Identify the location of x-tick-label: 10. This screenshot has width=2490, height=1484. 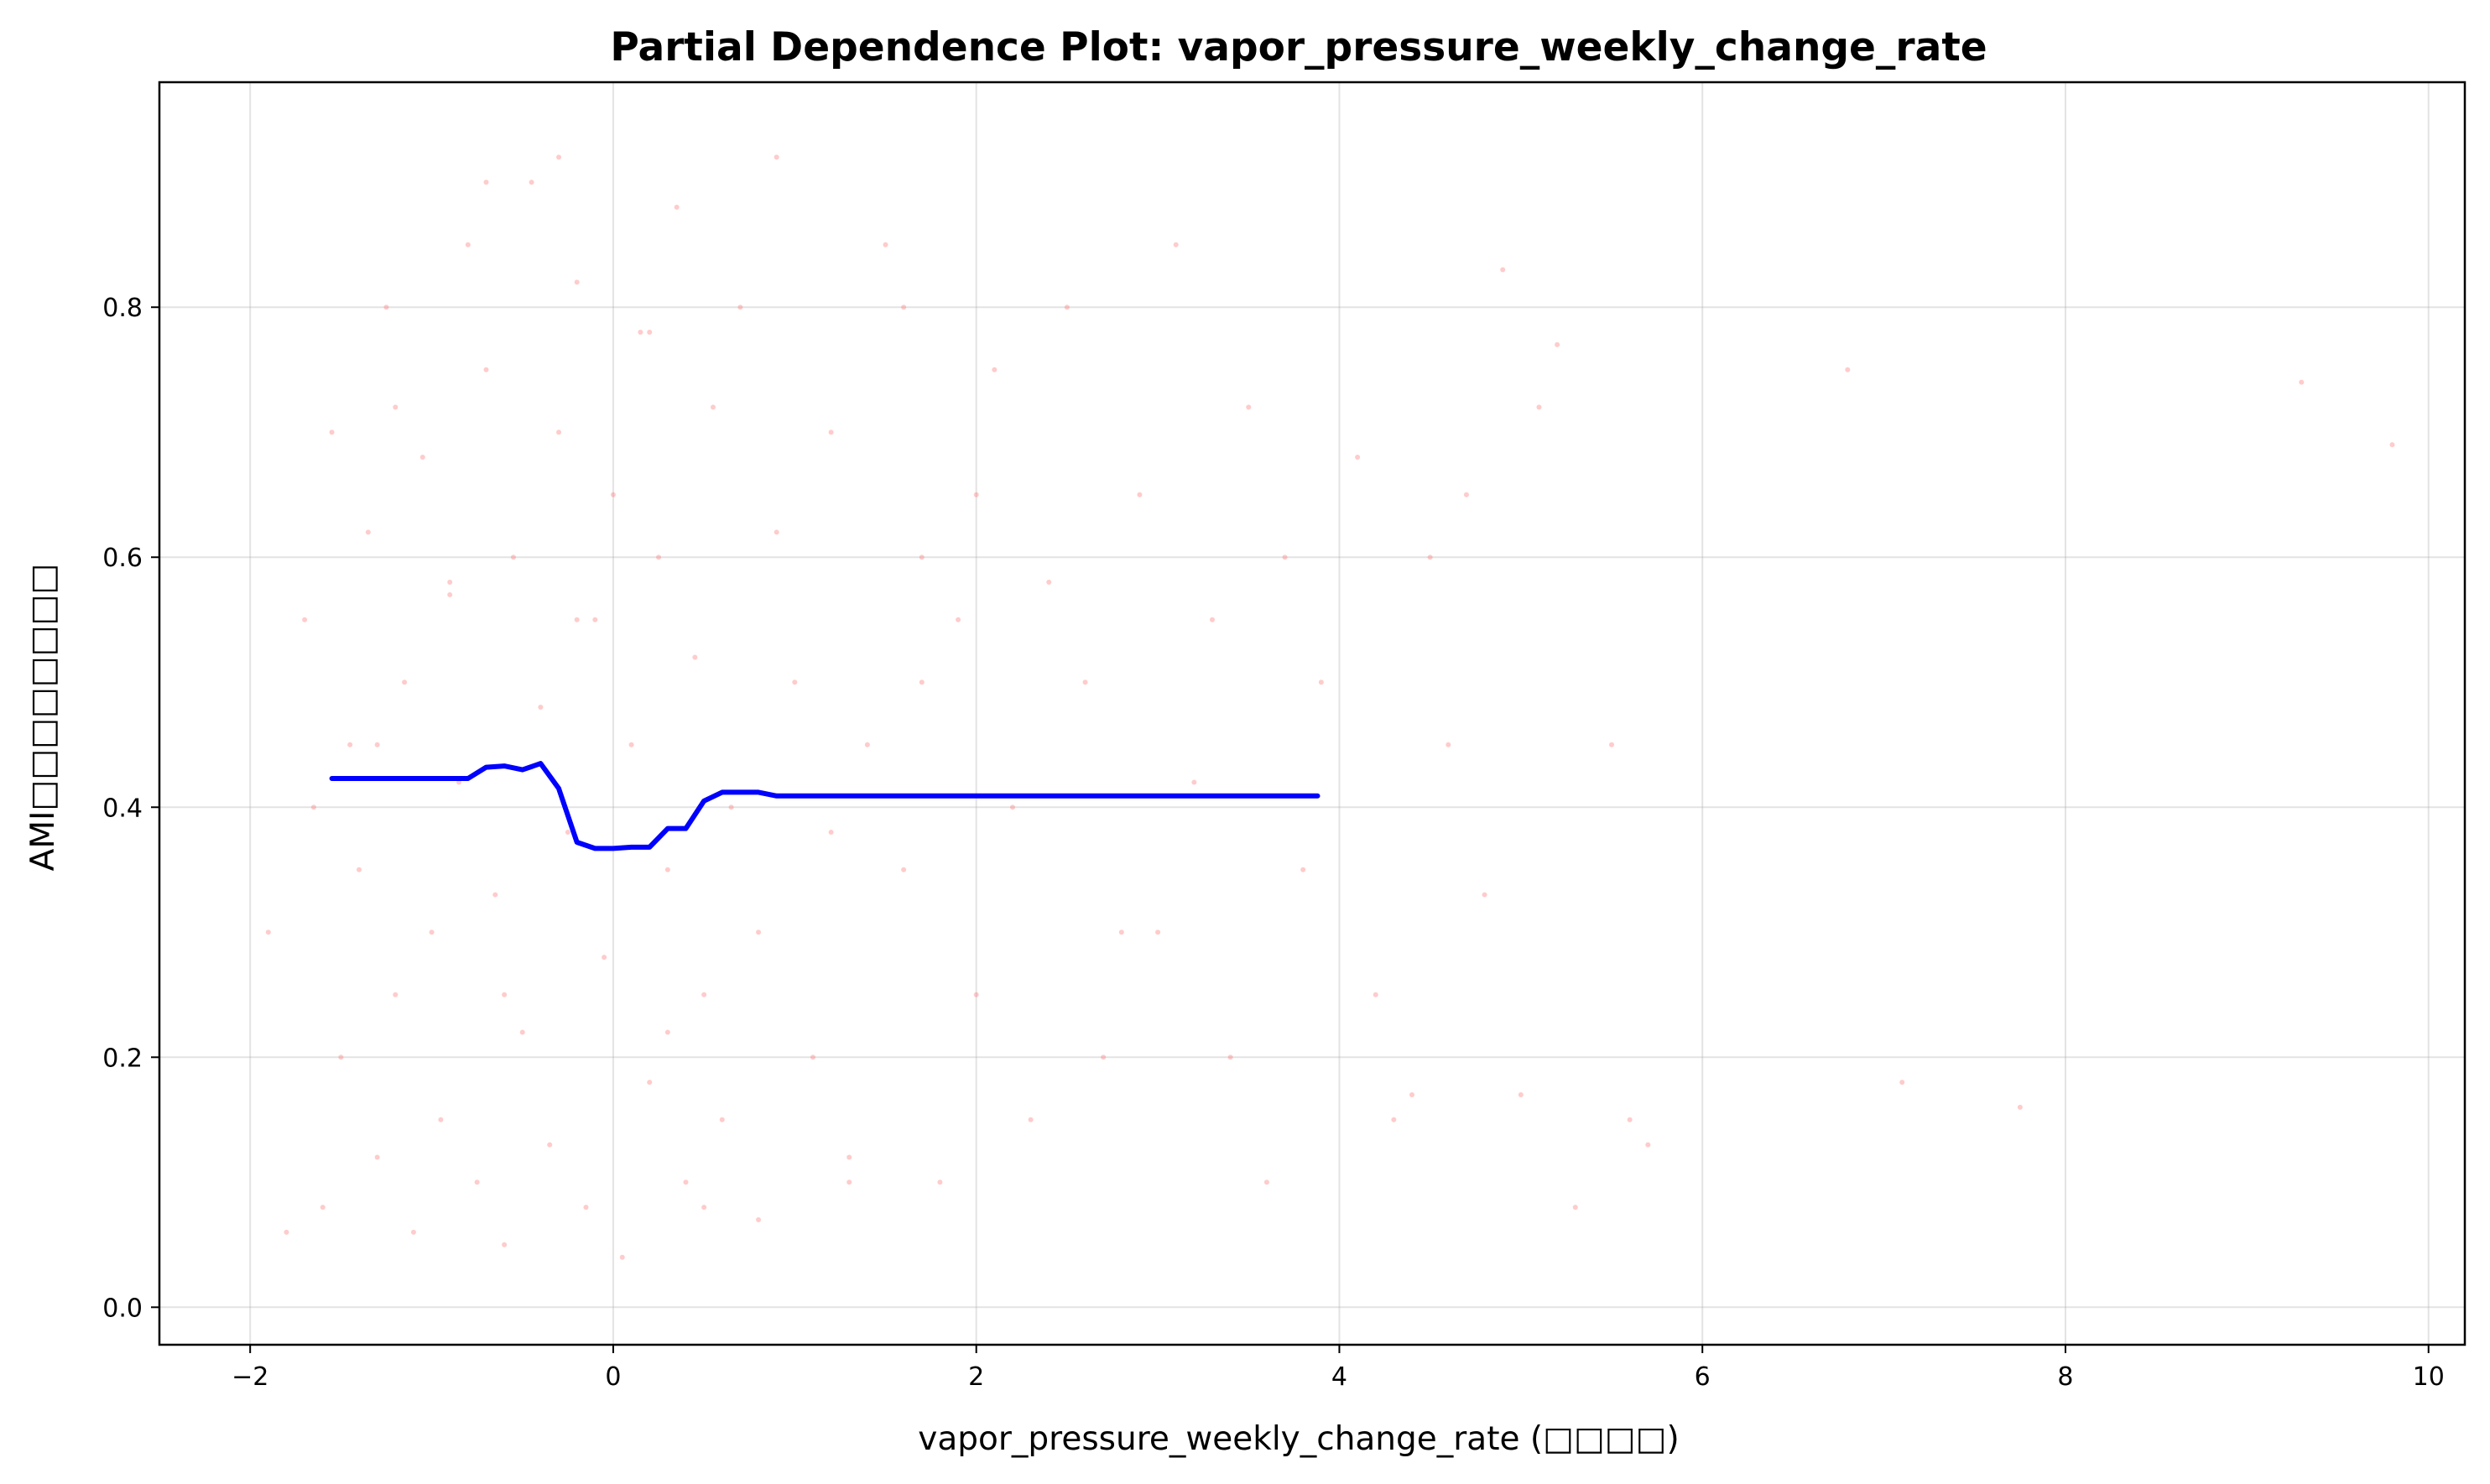
(2429, 1377).